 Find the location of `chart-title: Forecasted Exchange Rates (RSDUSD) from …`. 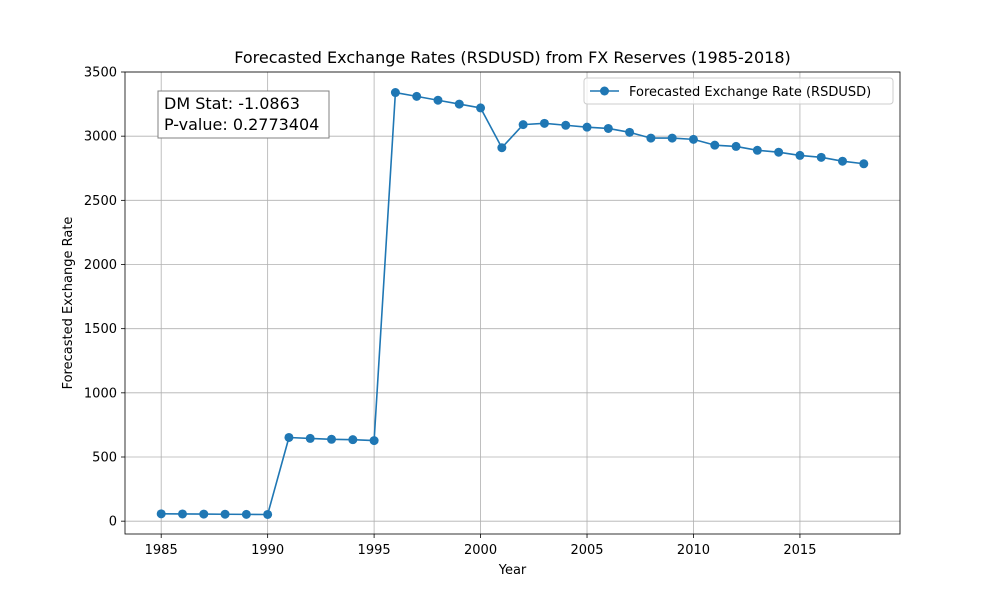

chart-title: Forecasted Exchange Rates (RSDUSD) from … is located at coordinates (512, 57).